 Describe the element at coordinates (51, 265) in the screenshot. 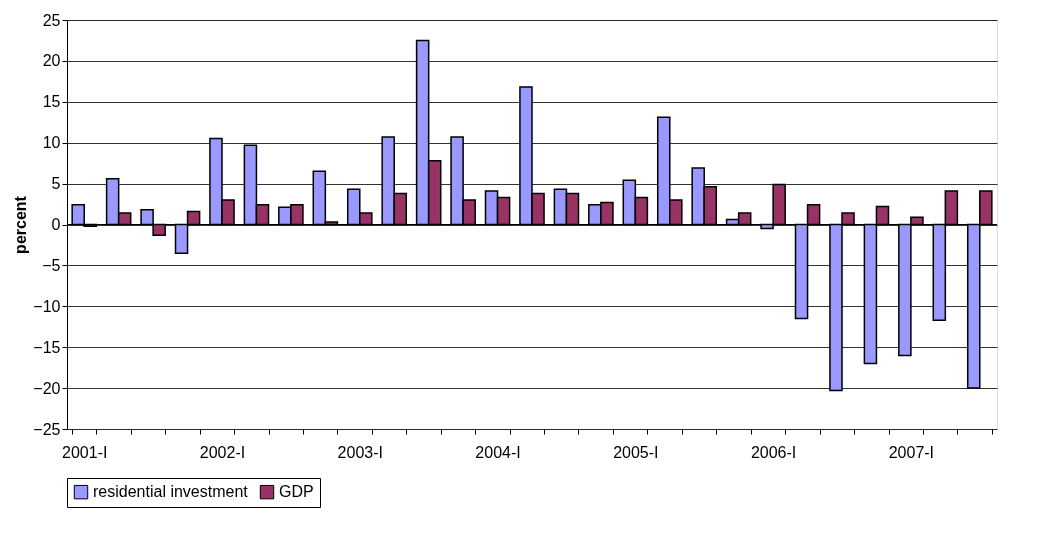

I see `y-tick-label: −5` at that location.